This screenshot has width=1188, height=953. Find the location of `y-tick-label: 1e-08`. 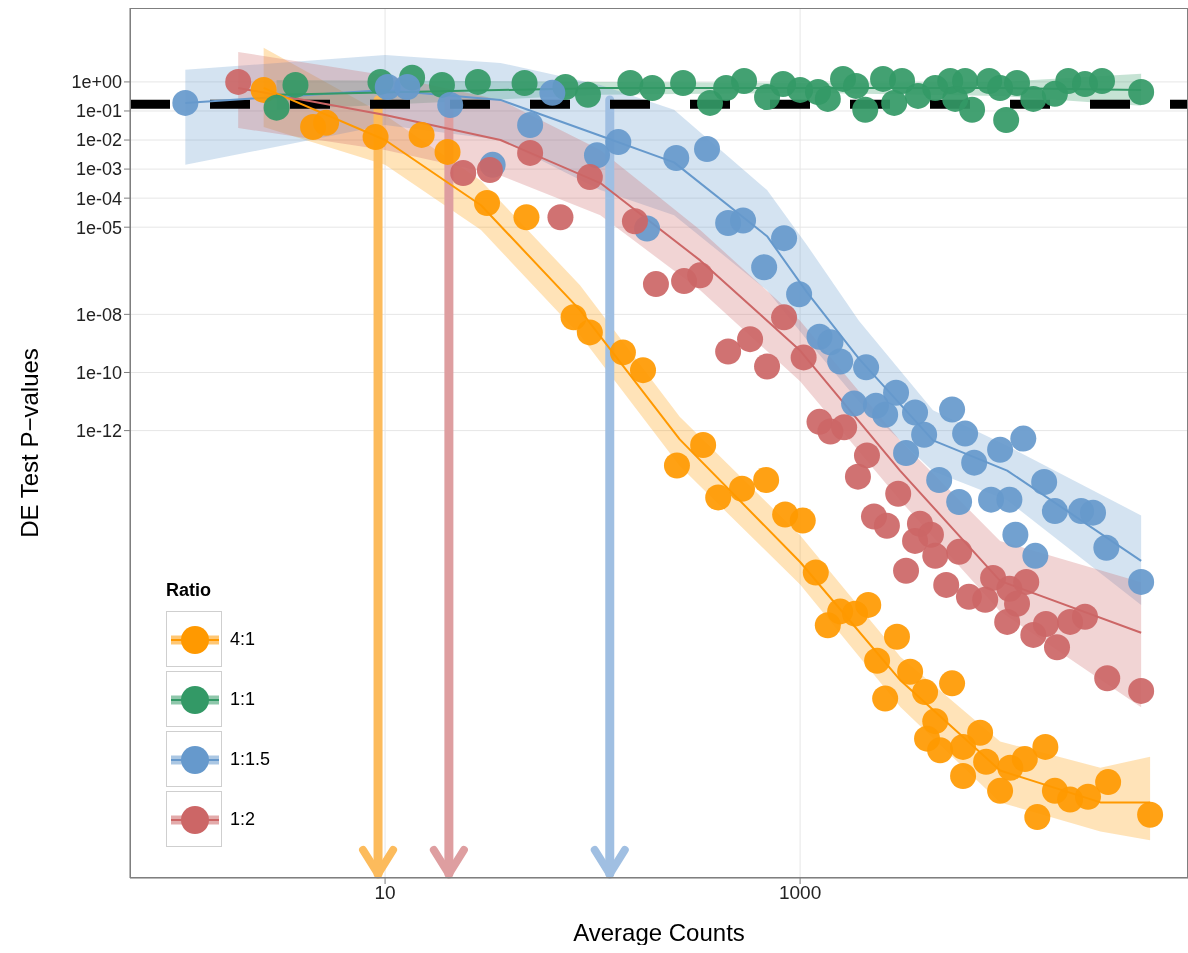

y-tick-label: 1e-08 is located at coordinates (98, 314).